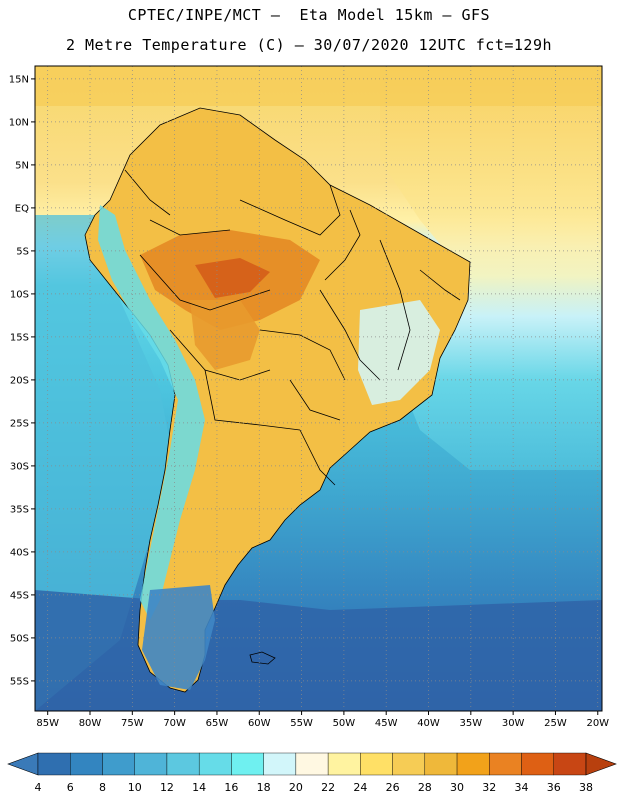  Describe the element at coordinates (513, 723) in the screenshot. I see `lon-tick-label: 30W` at that location.